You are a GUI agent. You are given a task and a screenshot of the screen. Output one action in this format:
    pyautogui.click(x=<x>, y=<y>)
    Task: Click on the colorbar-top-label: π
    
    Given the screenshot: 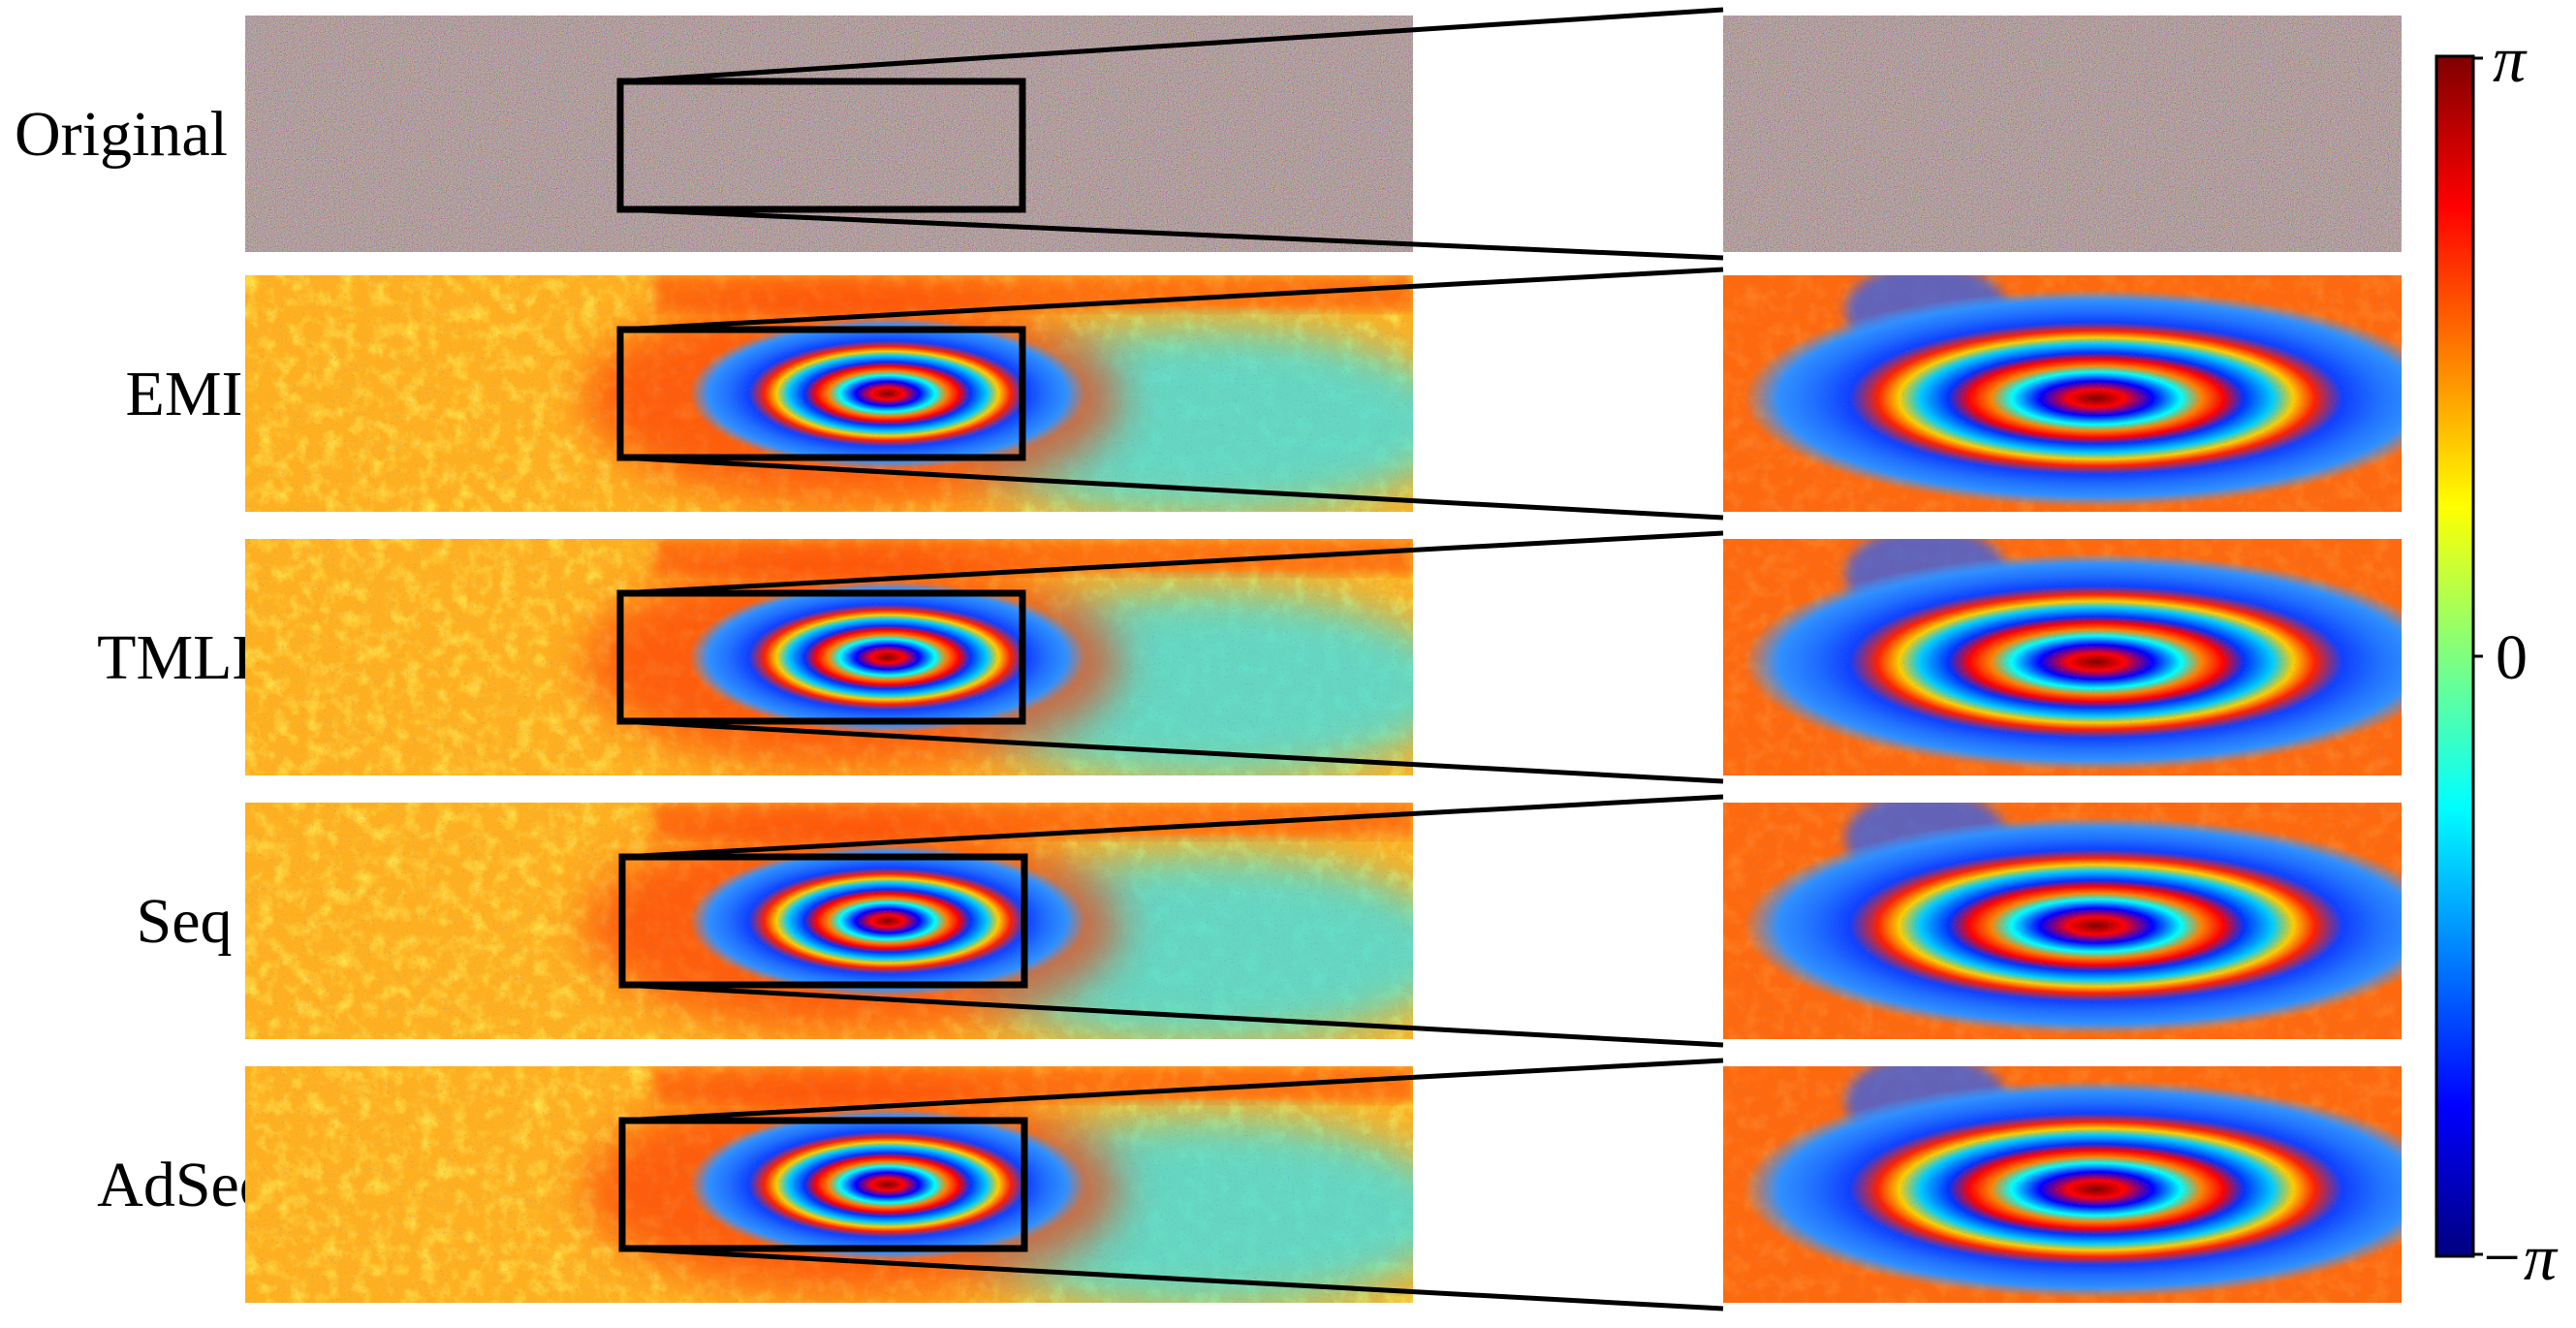 What is the action you would take?
    pyautogui.click(x=2510, y=59)
    